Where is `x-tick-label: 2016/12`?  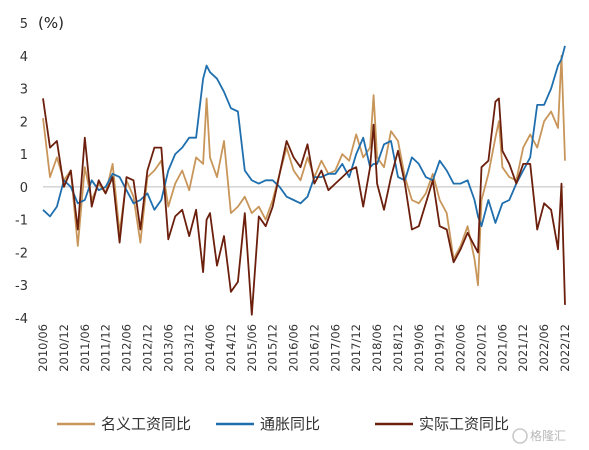
x-tick-label: 2016/12 is located at coordinates (314, 348).